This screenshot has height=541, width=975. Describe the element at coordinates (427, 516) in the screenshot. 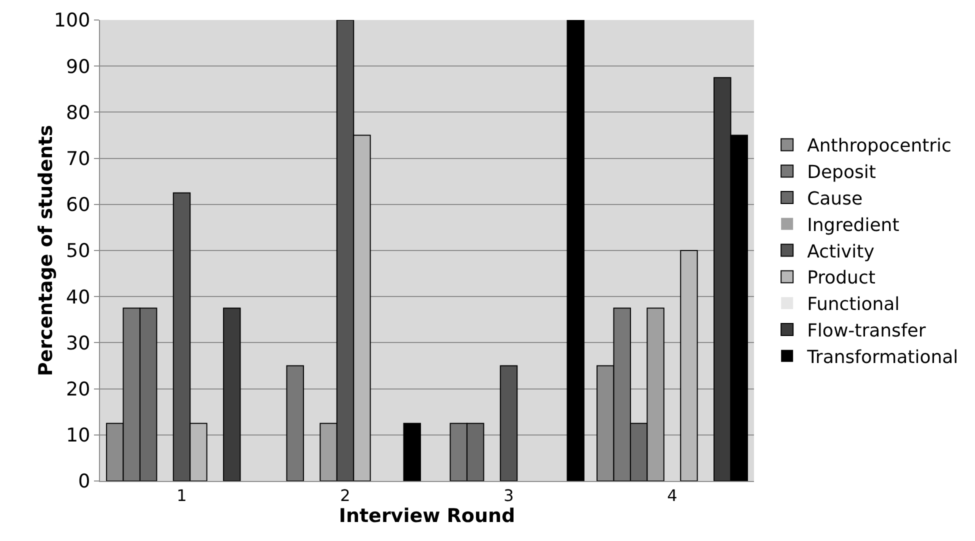

I see `x-axis-title: Interview Round` at that location.